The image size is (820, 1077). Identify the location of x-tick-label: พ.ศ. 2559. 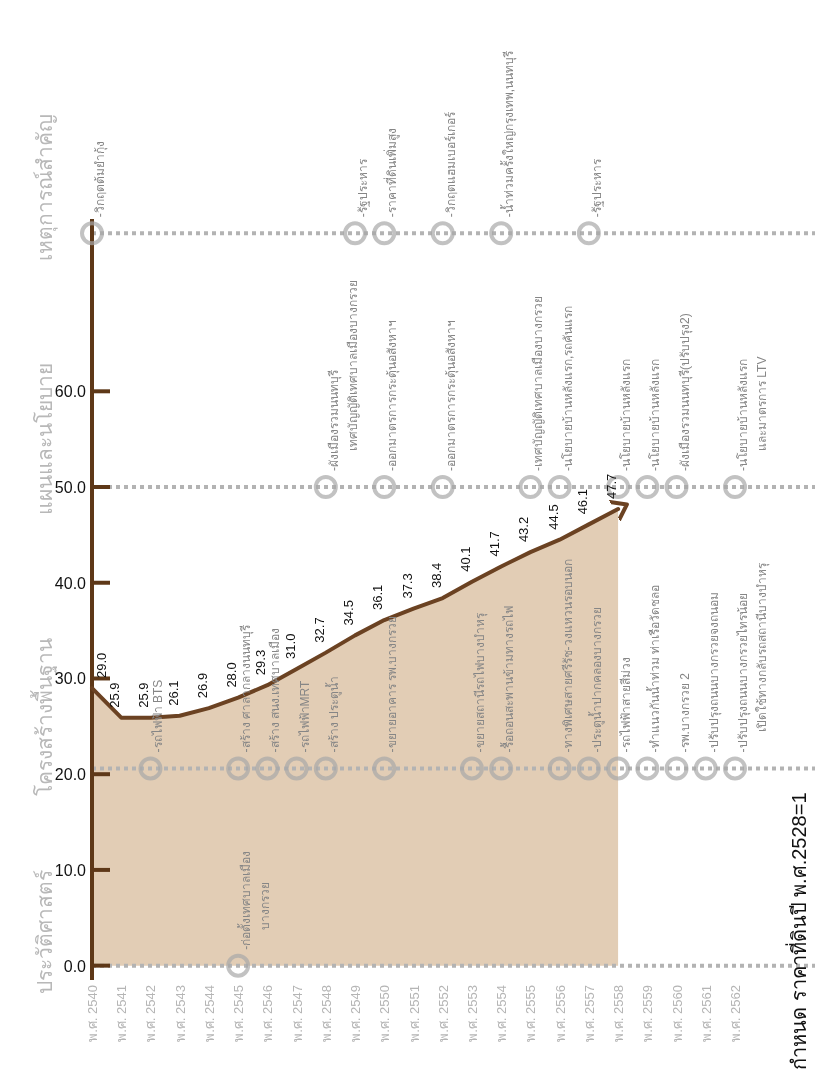
(648, 1013).